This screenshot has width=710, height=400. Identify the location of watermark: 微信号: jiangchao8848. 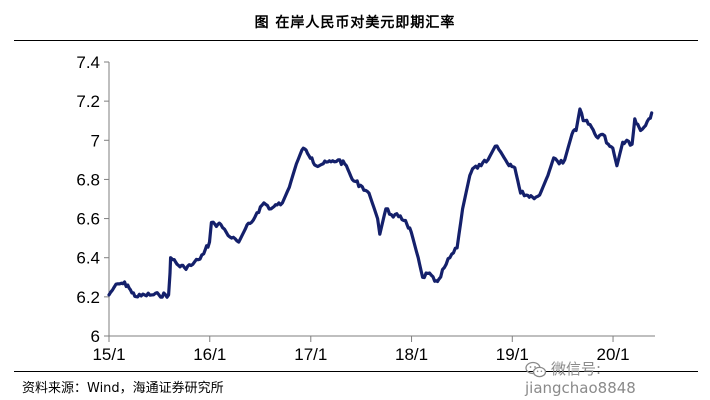
(617, 377).